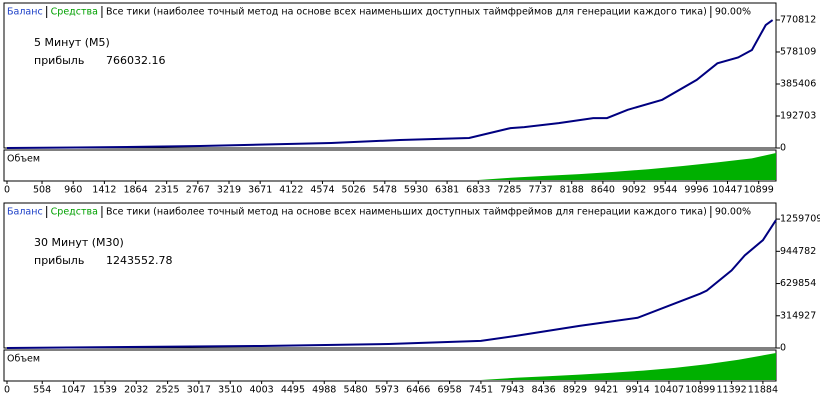 Image resolution: width=820 pixels, height=404 pixels. Describe the element at coordinates (322, 190) in the screenshot. I see `x-tick-label: 4574` at that location.